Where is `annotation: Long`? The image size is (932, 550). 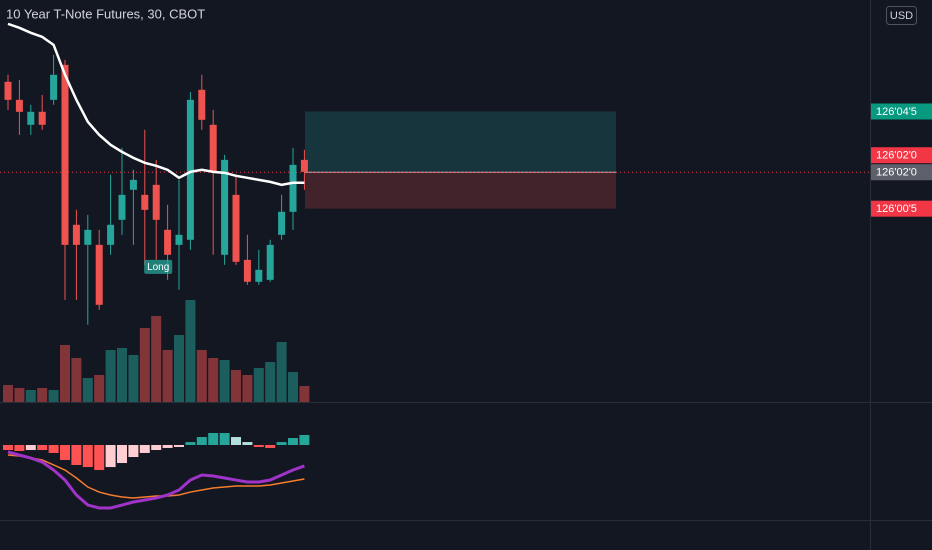
annotation: Long is located at coordinates (158, 267).